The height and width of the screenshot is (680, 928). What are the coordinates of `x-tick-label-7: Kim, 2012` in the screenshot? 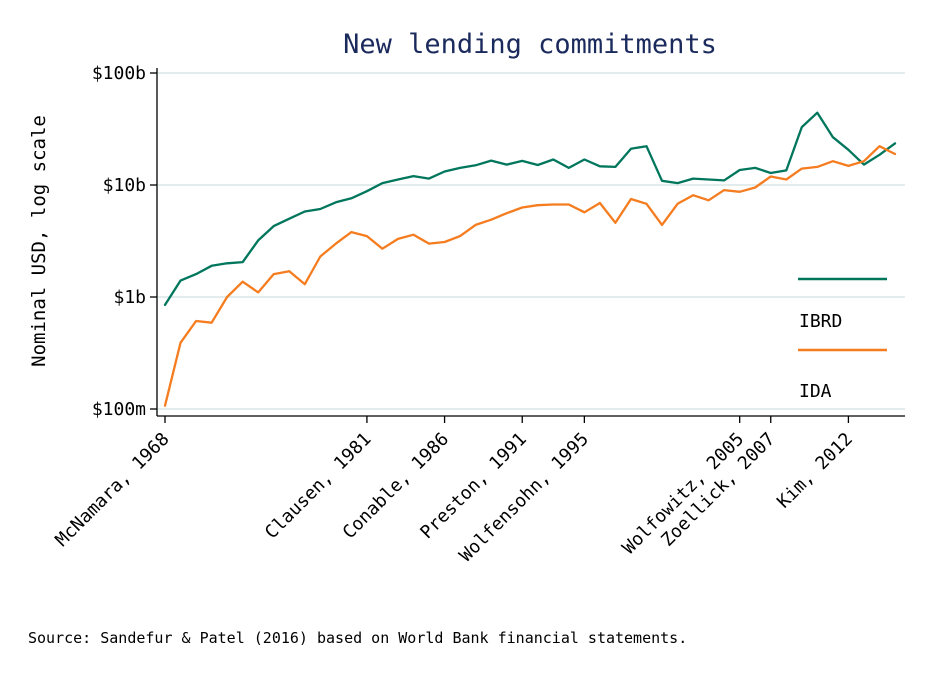 It's located at (815, 471).